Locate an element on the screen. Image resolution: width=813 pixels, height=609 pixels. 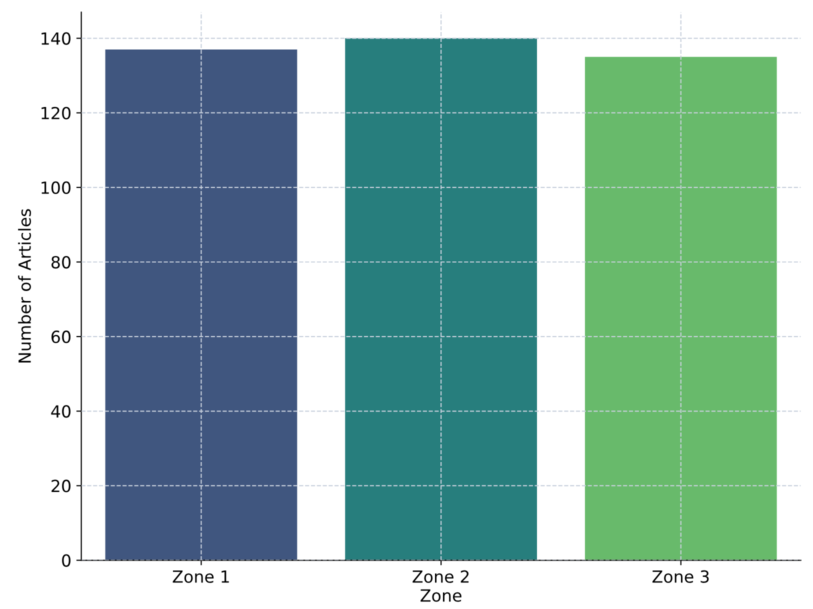
x-tick-label: Zone 1 is located at coordinates (200, 576).